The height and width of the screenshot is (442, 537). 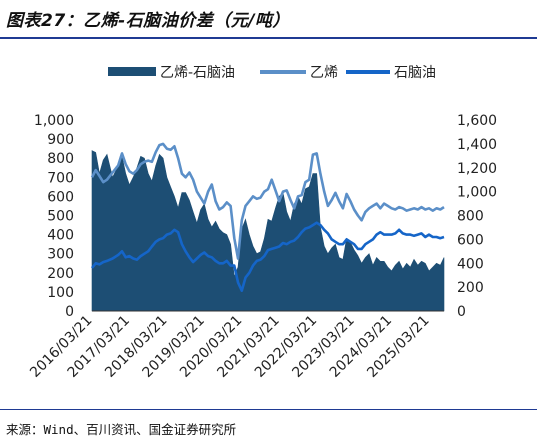 I want to click on source-note: 来源：Wind、百川资讯、国金证券研究所, so click(x=121, y=429).